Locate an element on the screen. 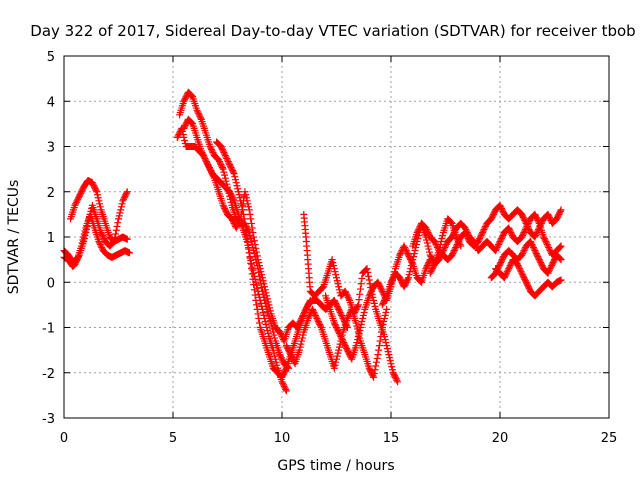  y-axis-label: SDTVAR / TECUs is located at coordinates (14, 237).